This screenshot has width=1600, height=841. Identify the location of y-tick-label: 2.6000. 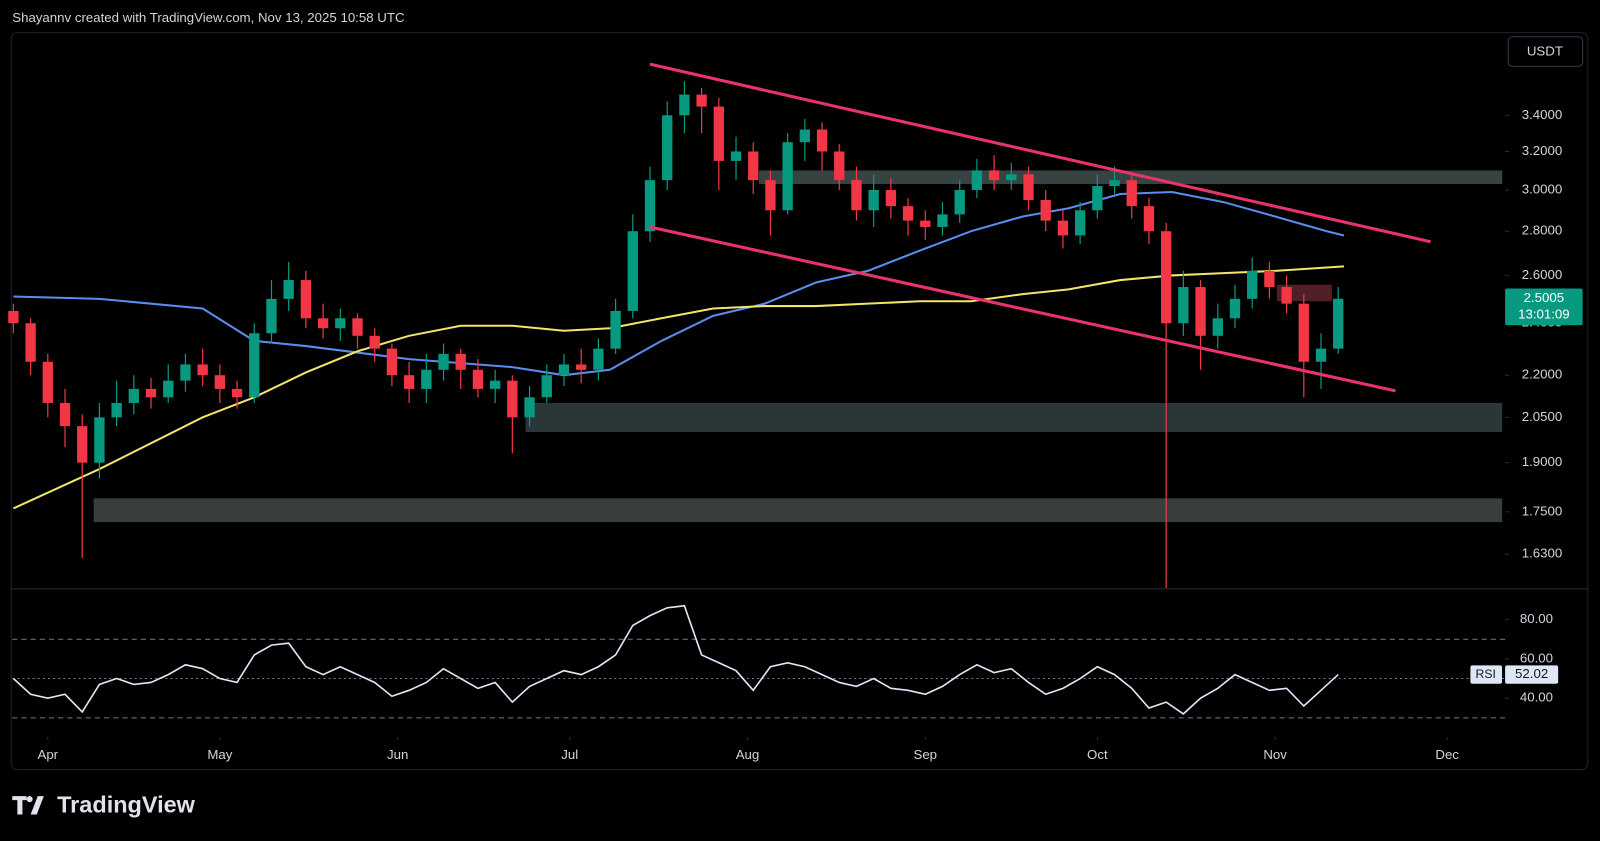
(1542, 274).